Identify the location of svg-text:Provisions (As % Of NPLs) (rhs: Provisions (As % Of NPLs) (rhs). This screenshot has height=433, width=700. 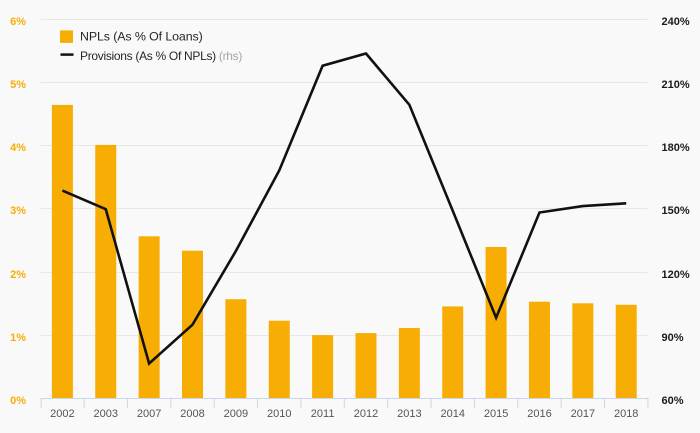
(161, 56).